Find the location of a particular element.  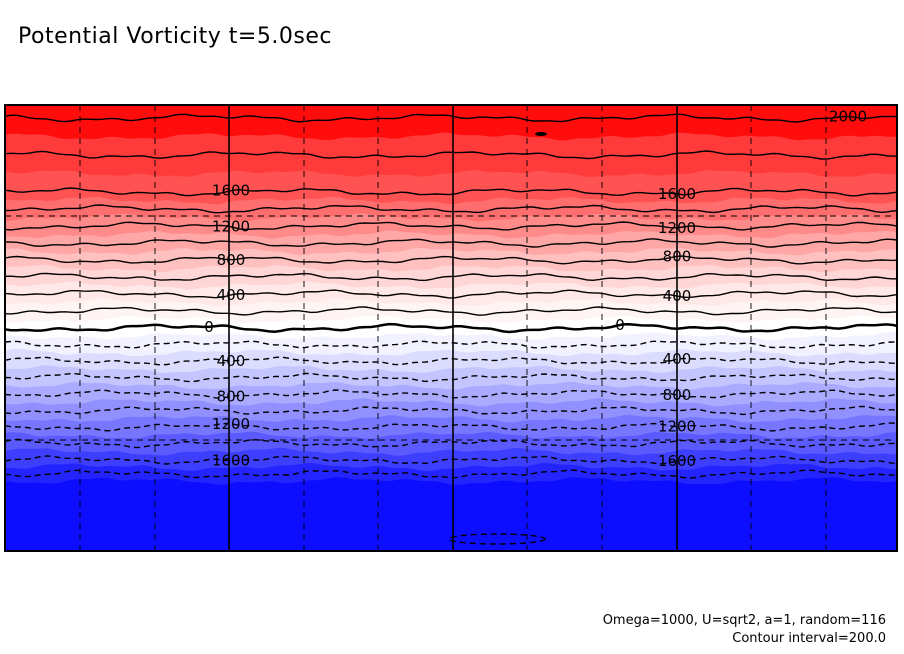

chart-title: Potential Vorticity t=5.0sec is located at coordinates (175, 36).